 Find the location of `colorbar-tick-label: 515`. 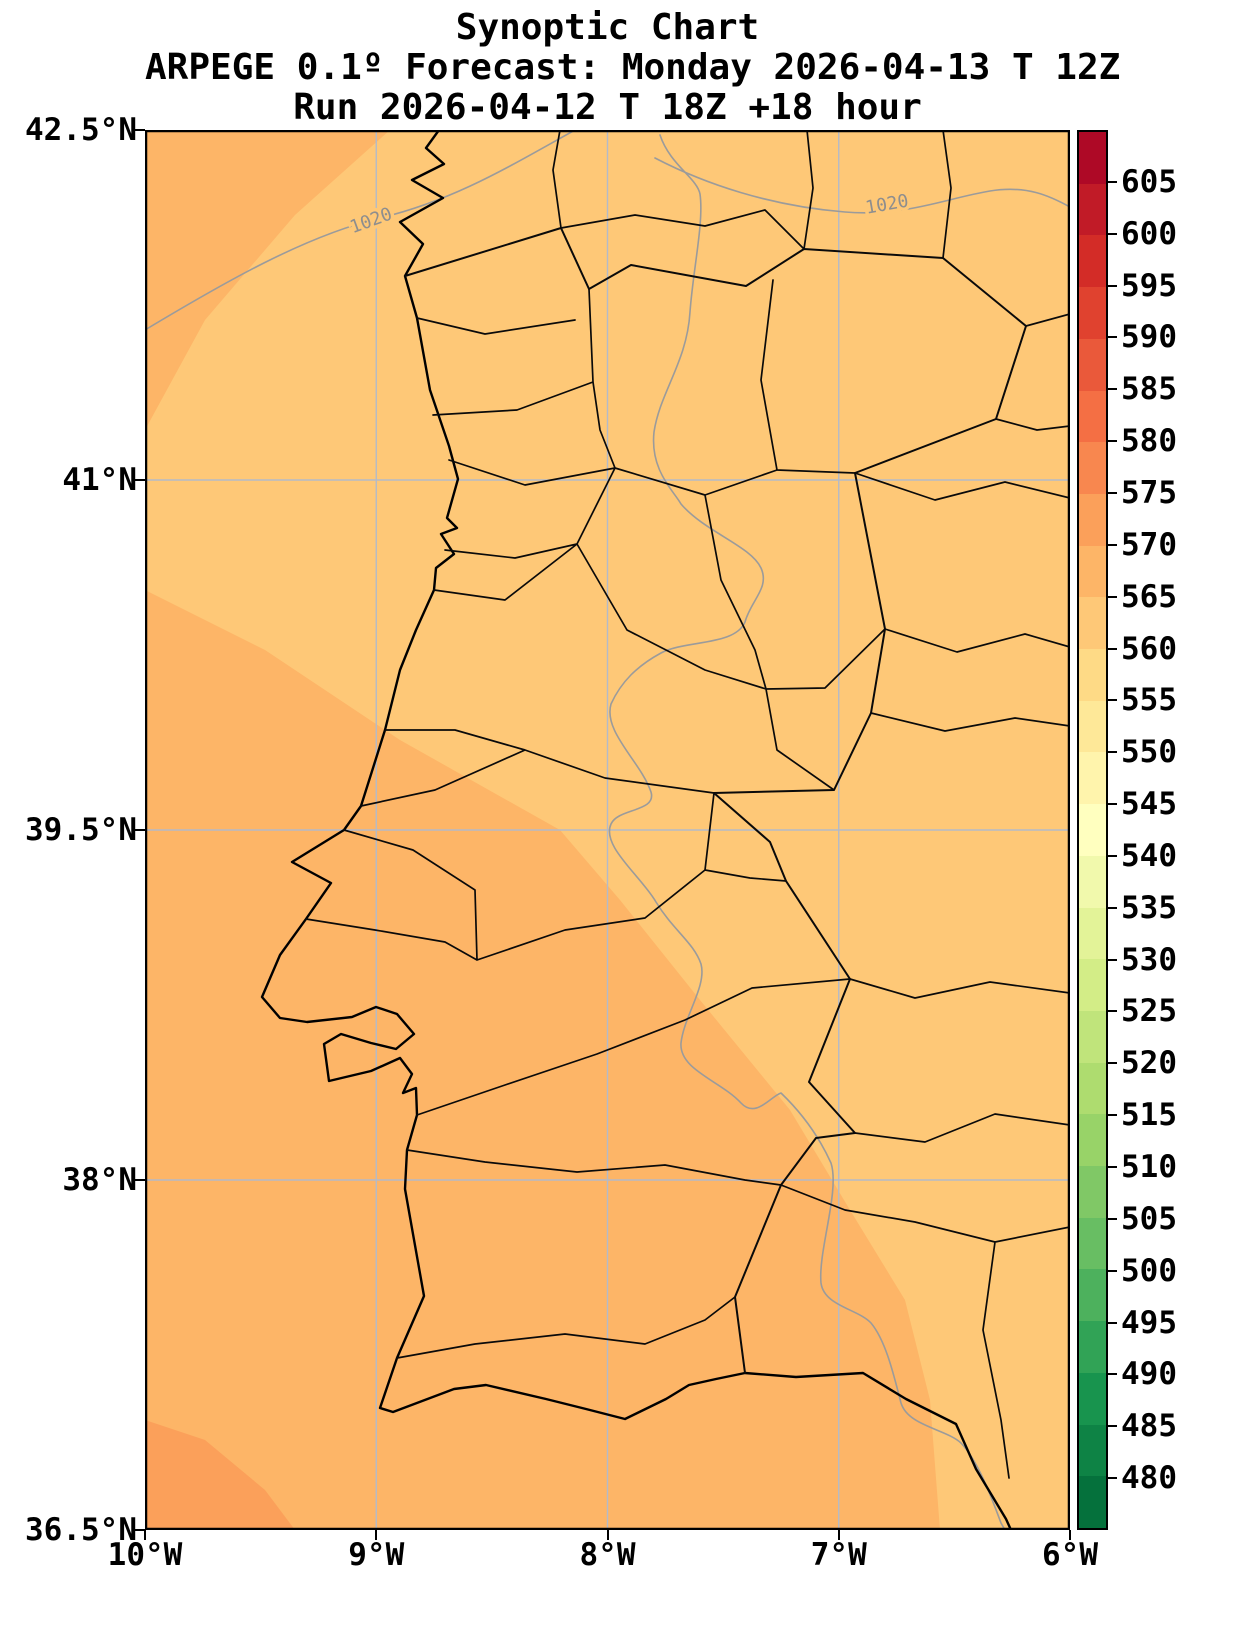

colorbar-tick-label: 515 is located at coordinates (1149, 1115).